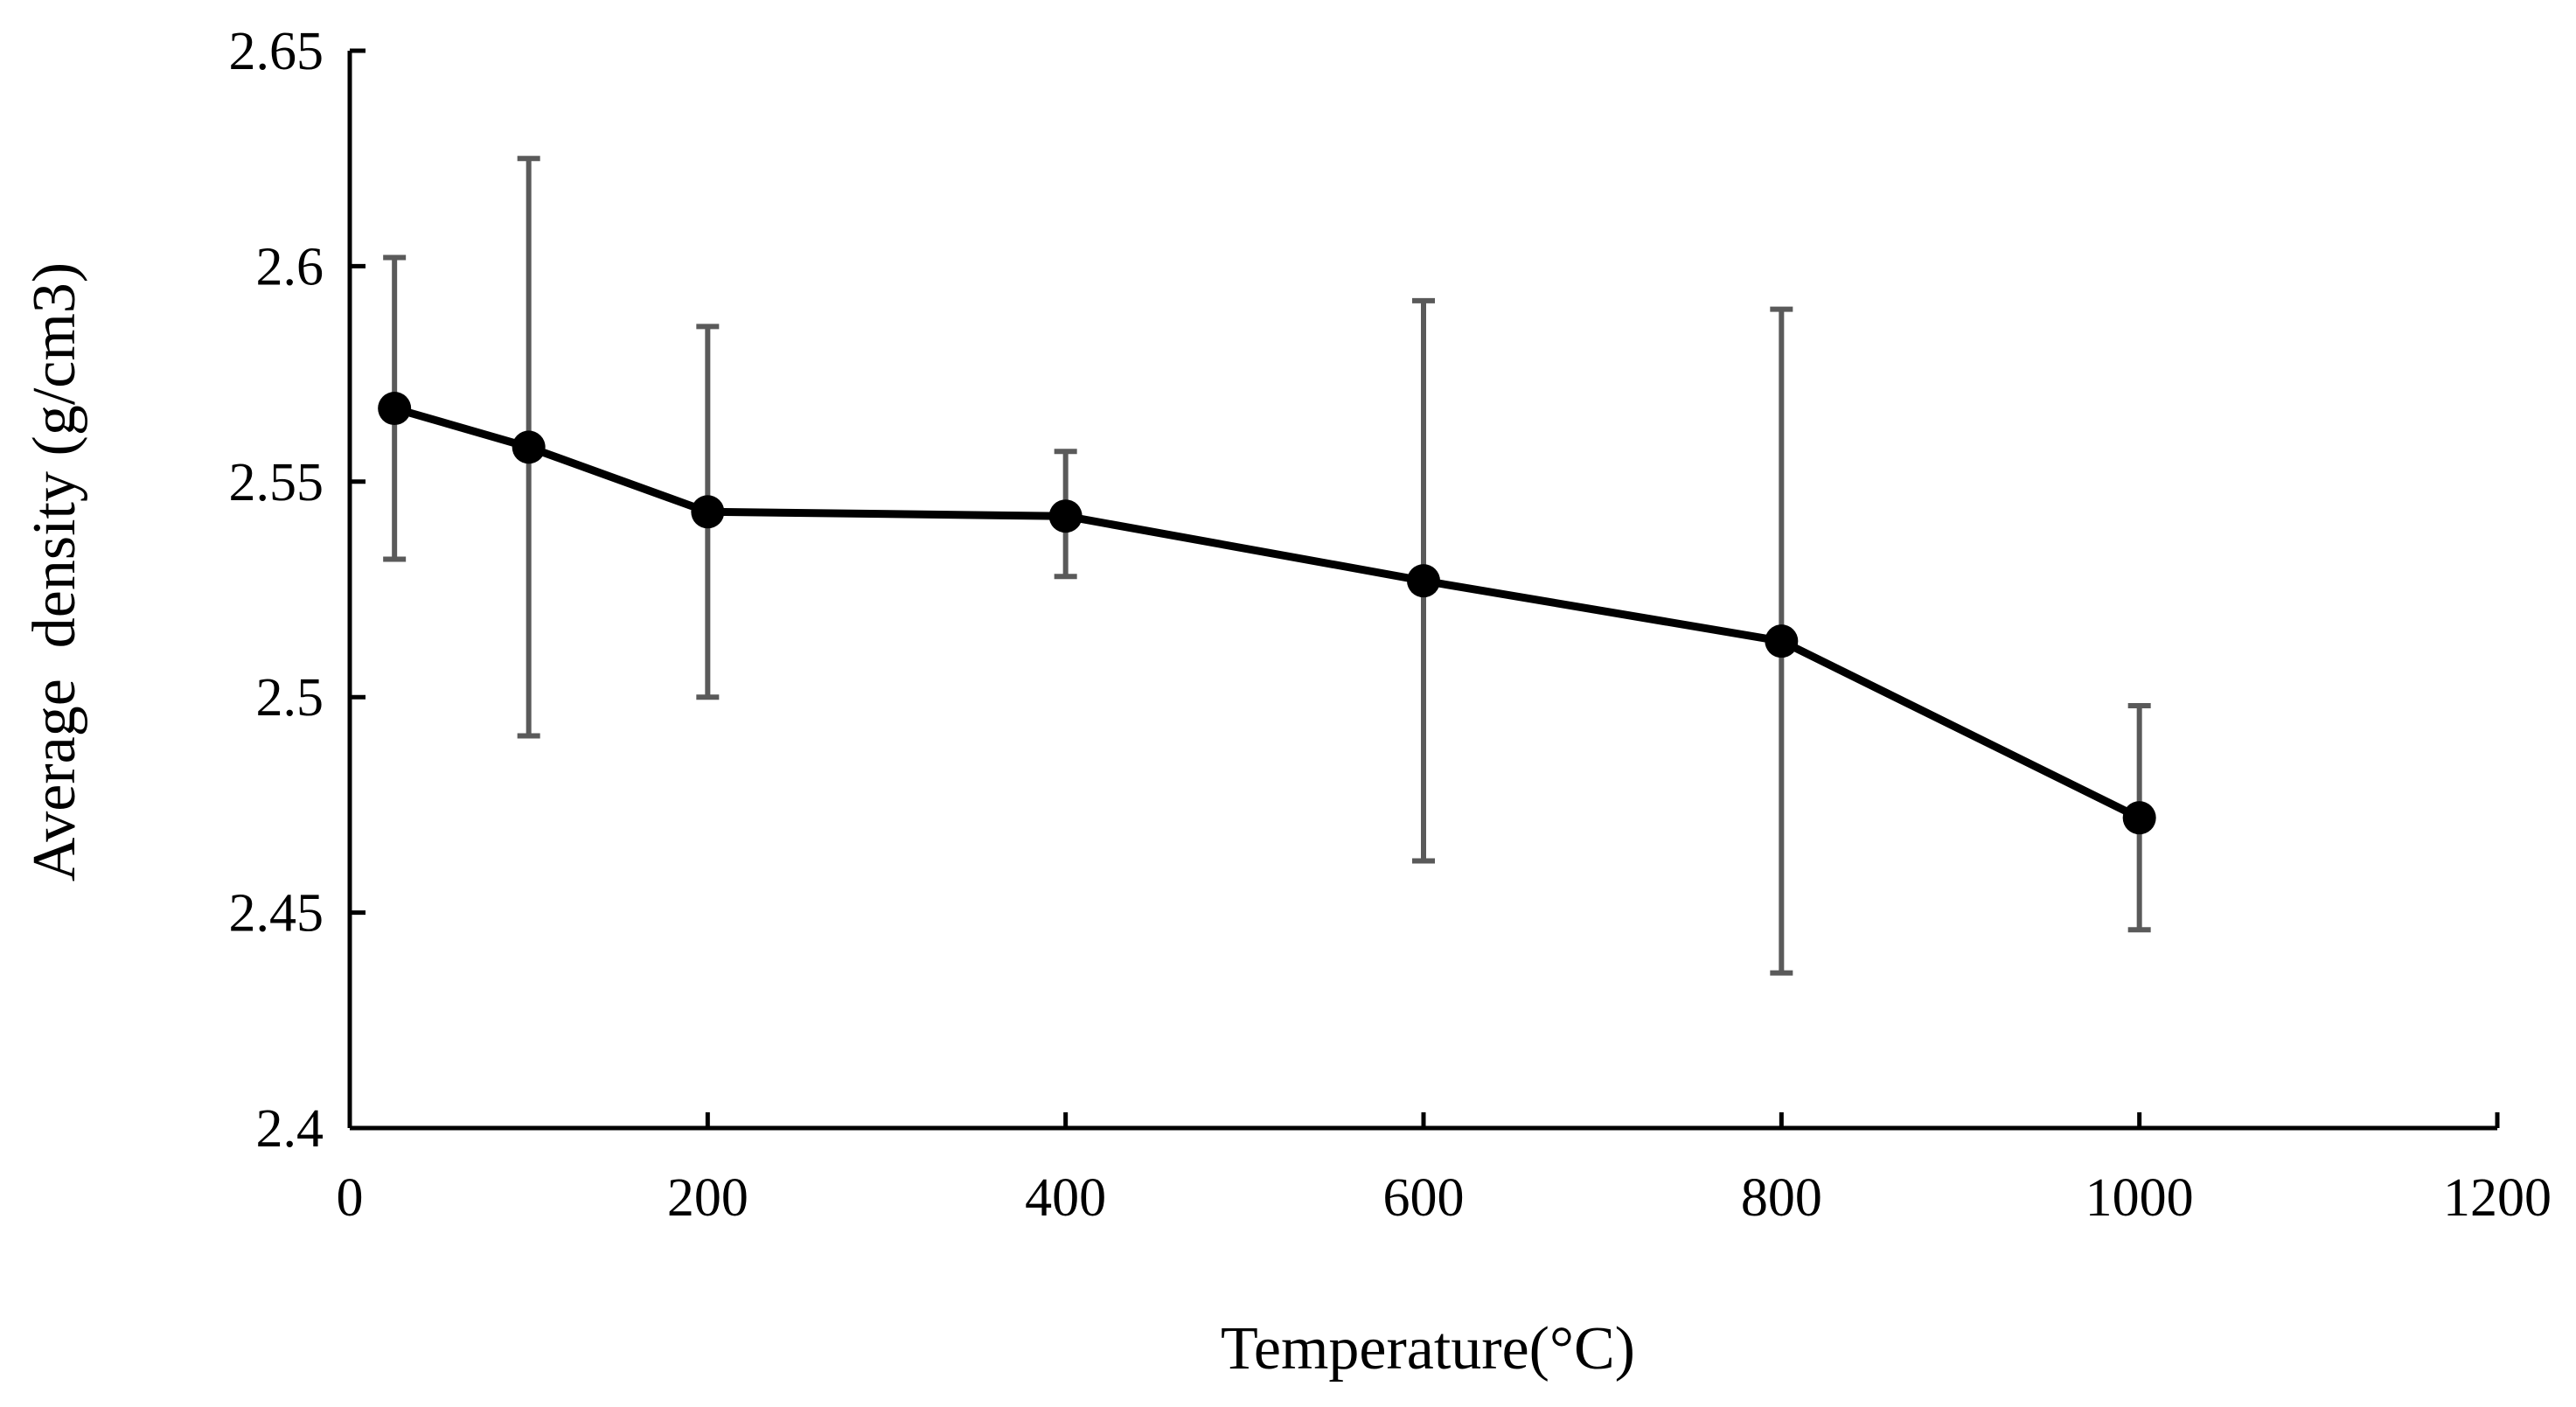 This screenshot has height=1407, width=2576. Describe the element at coordinates (297, 590) in the screenshot. I see `y-axis-ticks: 2.4 2.45 2.5 2.55 2.6 2.65` at that location.